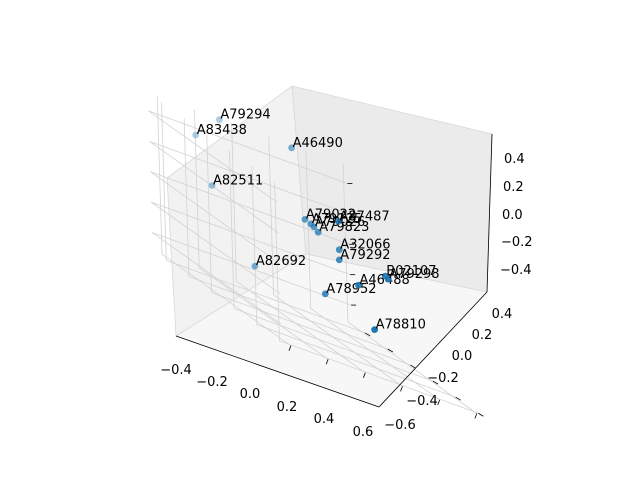  Describe the element at coordinates (512, 215) in the screenshot. I see `z-tick-label: 0.0` at that location.